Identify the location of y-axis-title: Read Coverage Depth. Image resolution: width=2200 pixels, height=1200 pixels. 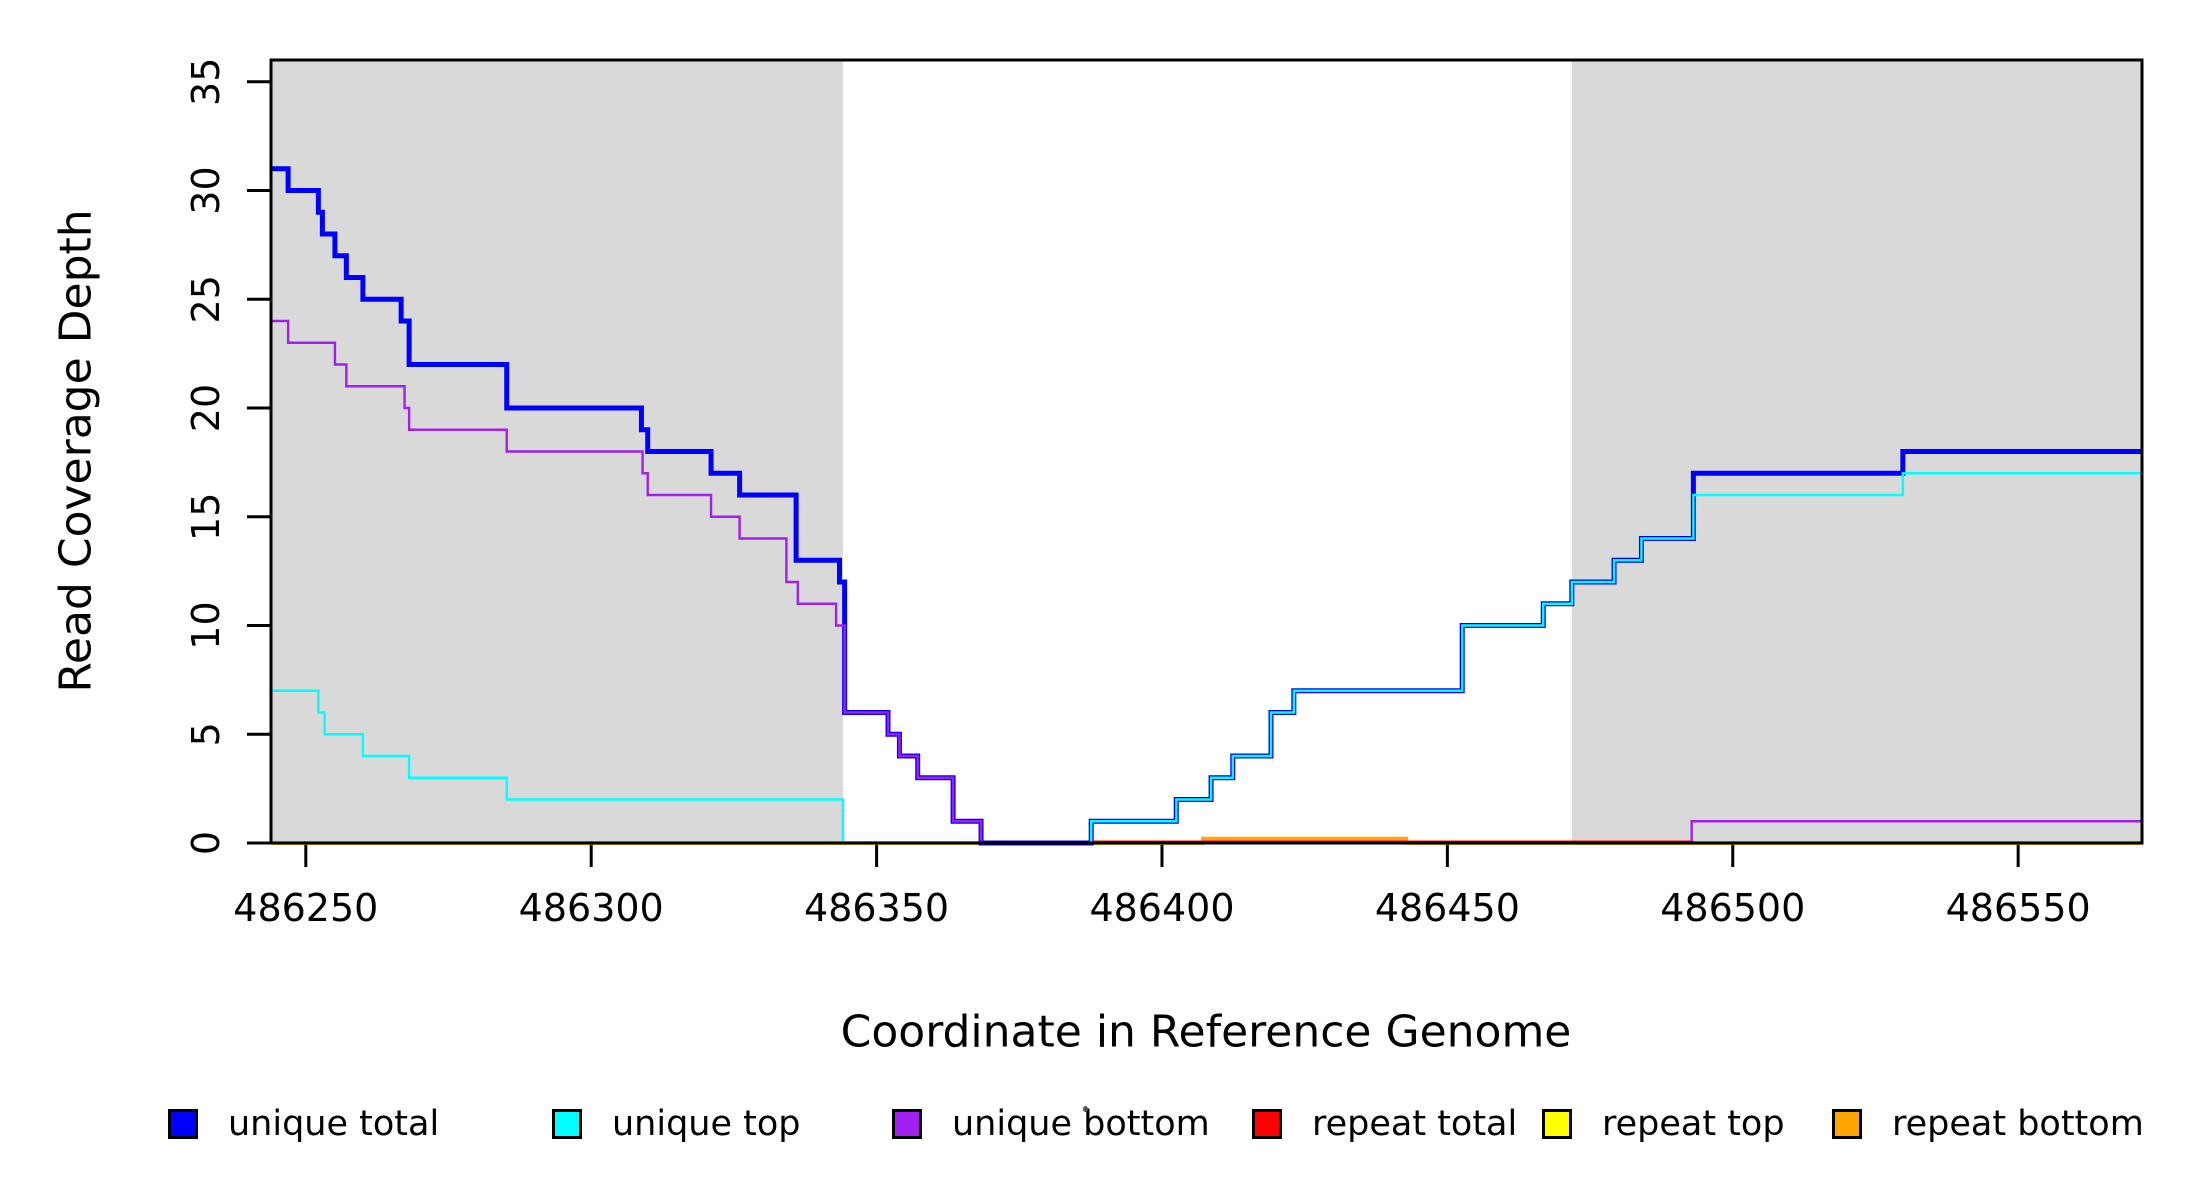
(76, 451).